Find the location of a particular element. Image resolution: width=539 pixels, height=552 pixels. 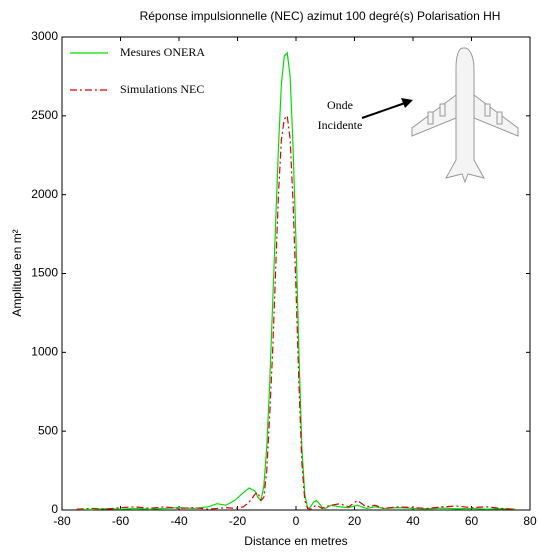

x-axis-label: Distance en metres is located at coordinates (295, 541).